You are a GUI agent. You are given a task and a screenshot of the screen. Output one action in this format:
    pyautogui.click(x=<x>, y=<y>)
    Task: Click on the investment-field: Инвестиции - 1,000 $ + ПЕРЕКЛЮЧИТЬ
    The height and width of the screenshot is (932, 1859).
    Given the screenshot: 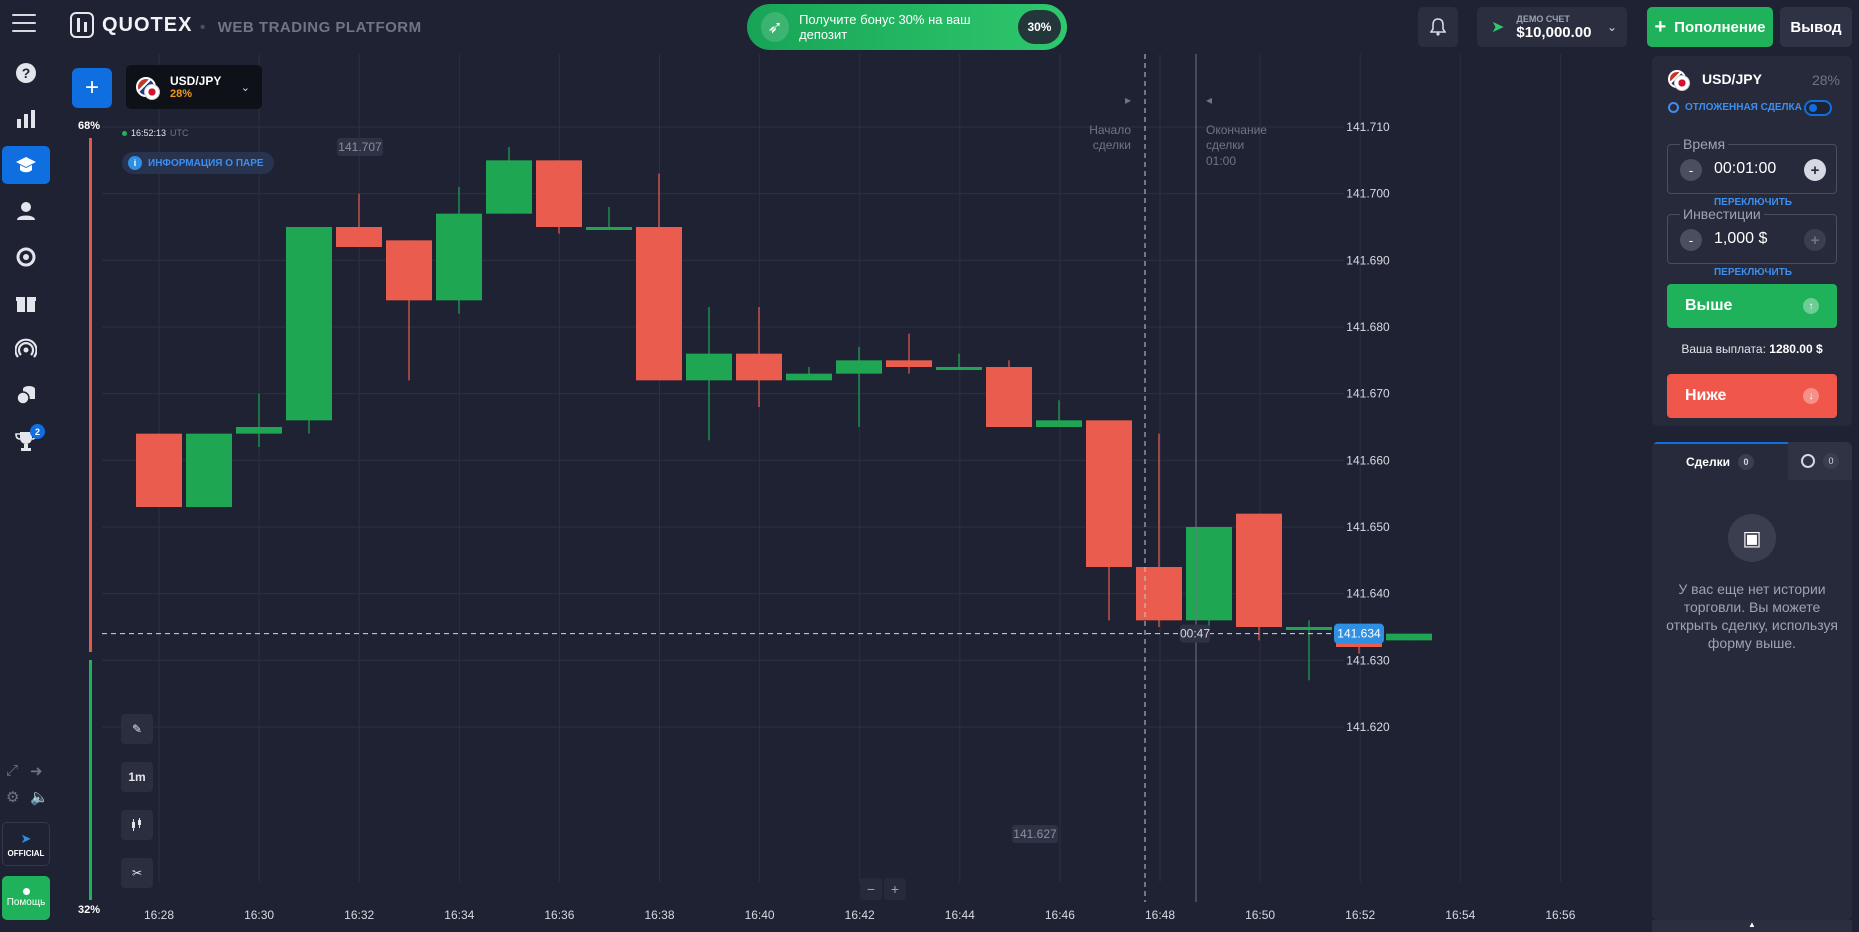 What is the action you would take?
    pyautogui.click(x=1752, y=242)
    